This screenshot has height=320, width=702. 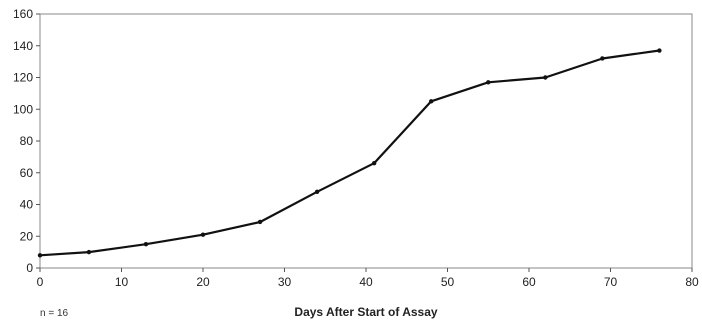 What do you see at coordinates (27, 173) in the screenshot?
I see `y-tick-label: 60` at bounding box center [27, 173].